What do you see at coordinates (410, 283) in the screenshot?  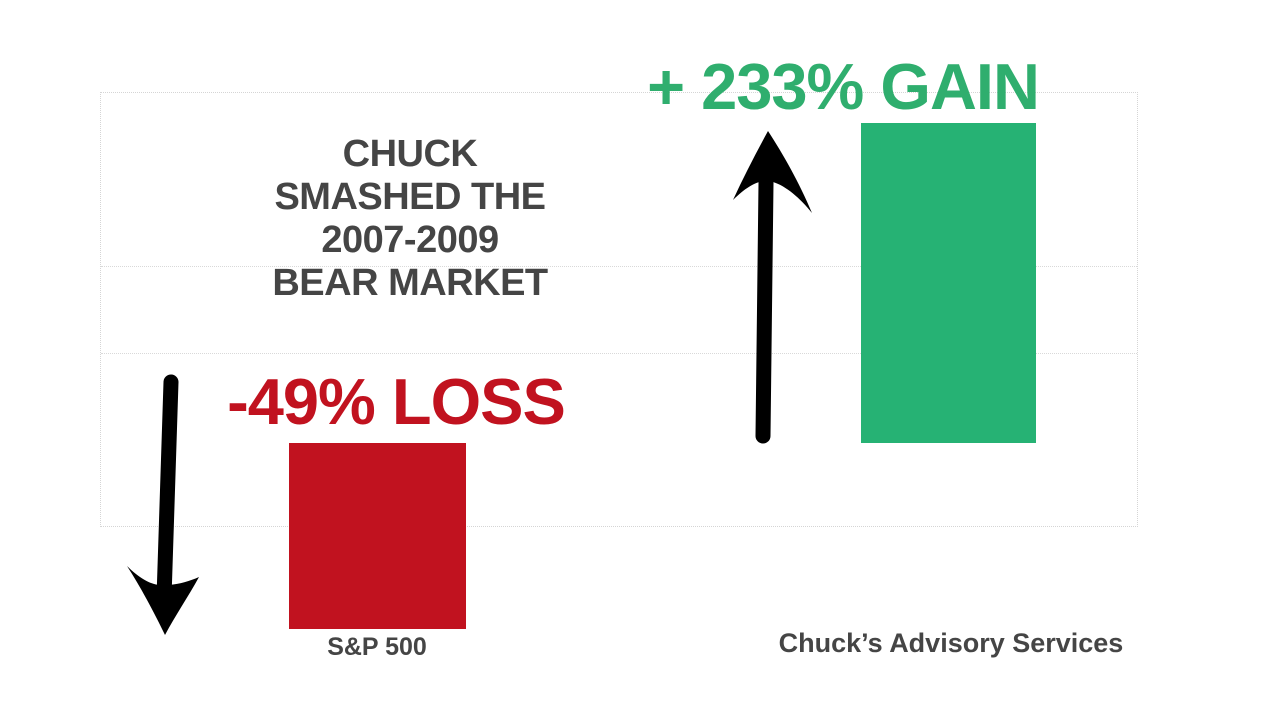 I see `chart-title-line: BEAR MARKET` at bounding box center [410, 283].